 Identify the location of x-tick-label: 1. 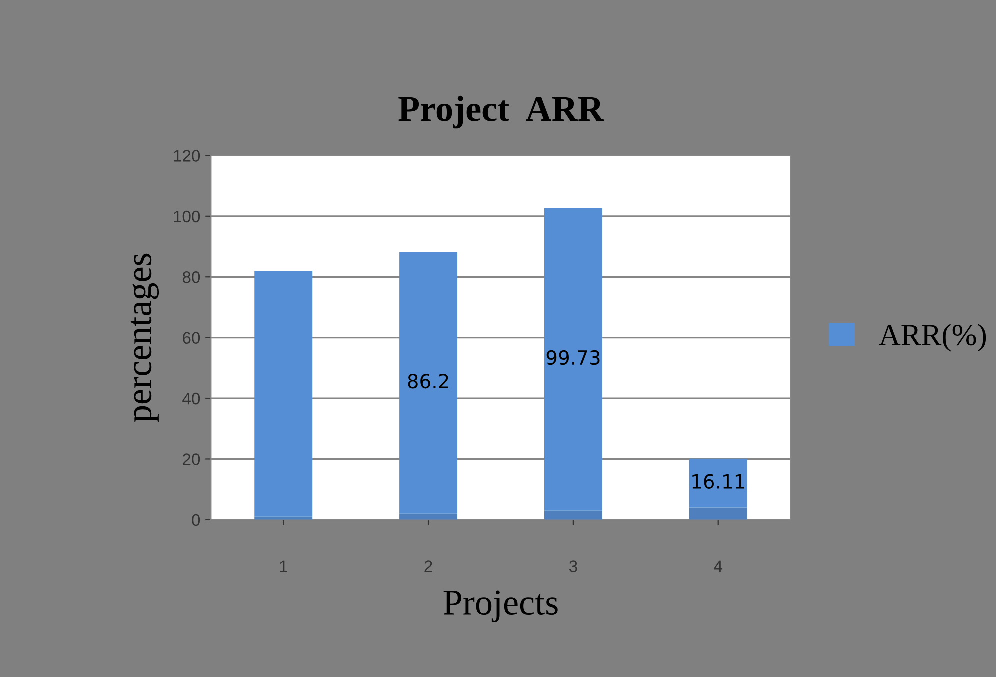
(284, 566).